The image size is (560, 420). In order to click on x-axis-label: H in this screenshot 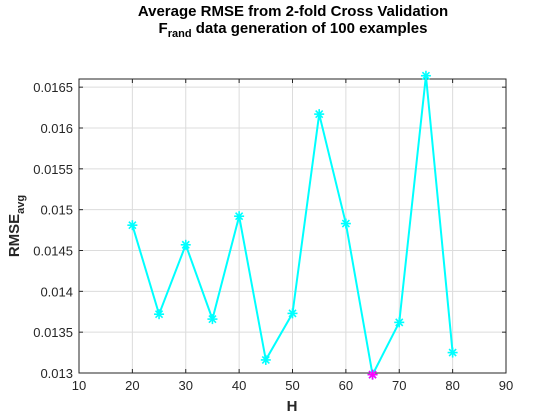, I will do `click(292, 406)`.